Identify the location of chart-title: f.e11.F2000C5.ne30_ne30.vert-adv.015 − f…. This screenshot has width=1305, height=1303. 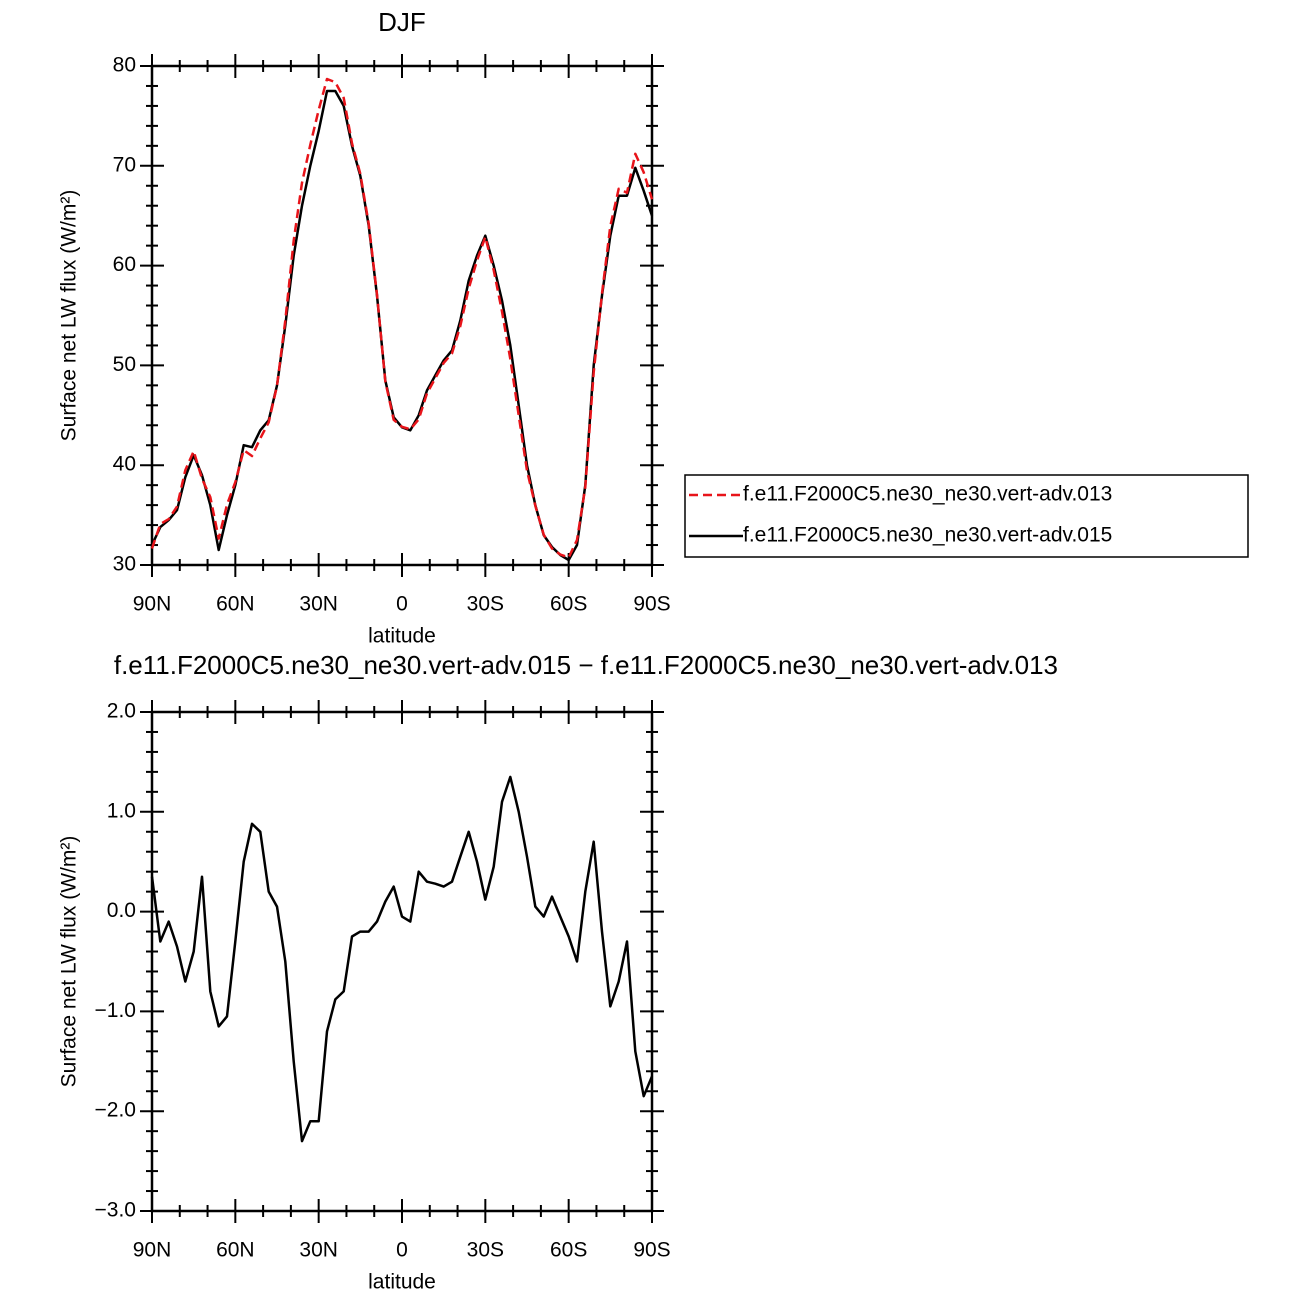
(586, 665).